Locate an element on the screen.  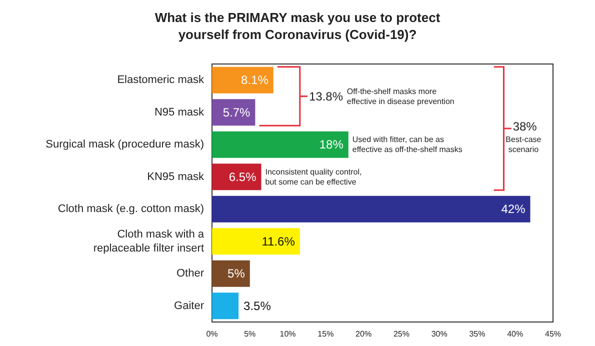
y-tick-label: Elastomeric mask is located at coordinates (160, 80).